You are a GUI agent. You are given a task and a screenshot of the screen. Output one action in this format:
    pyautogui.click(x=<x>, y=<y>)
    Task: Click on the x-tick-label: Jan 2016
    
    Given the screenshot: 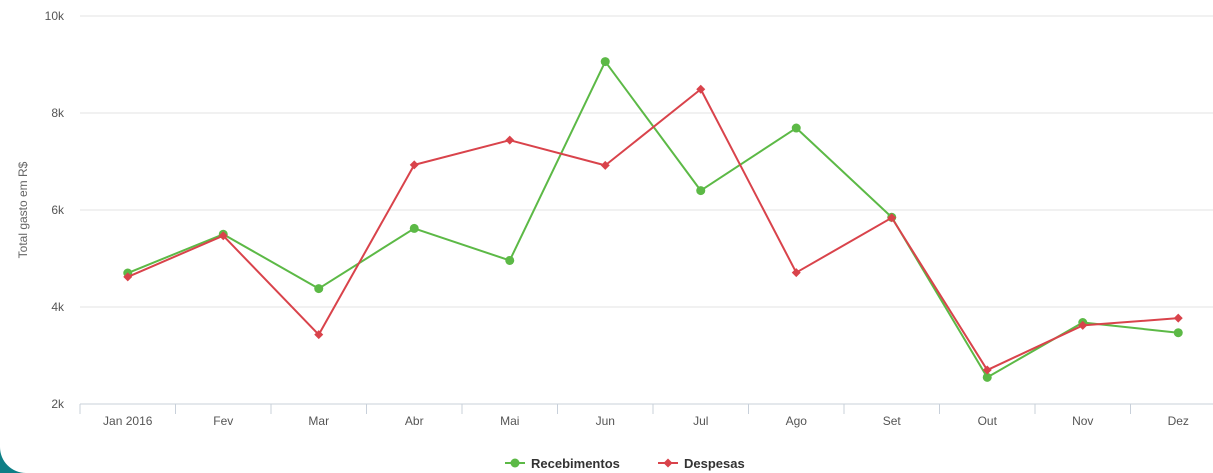 What is the action you would take?
    pyautogui.click(x=128, y=421)
    